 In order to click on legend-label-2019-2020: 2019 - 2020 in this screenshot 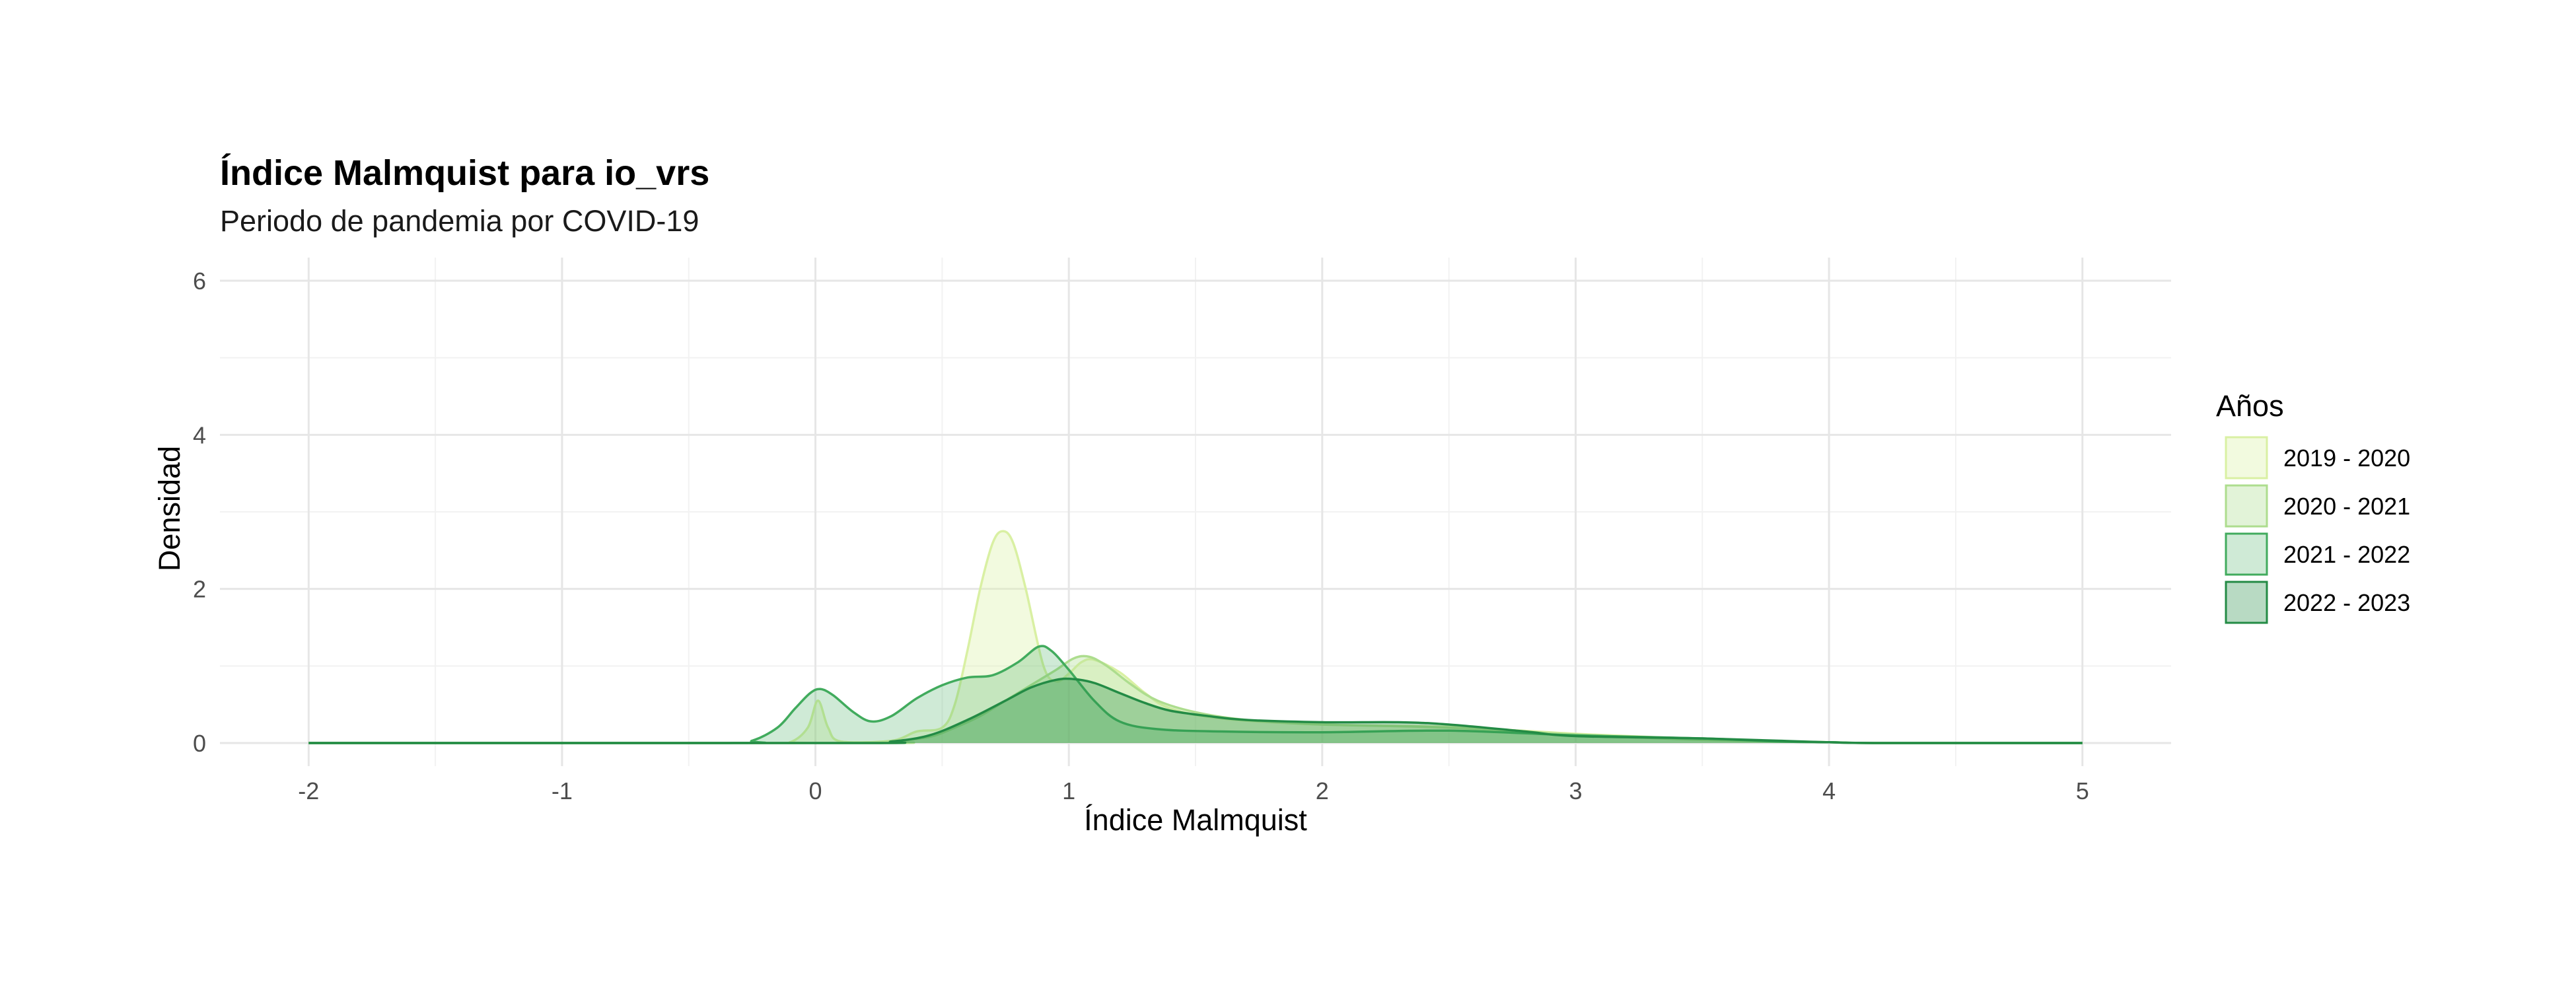, I will do `click(2346, 458)`.